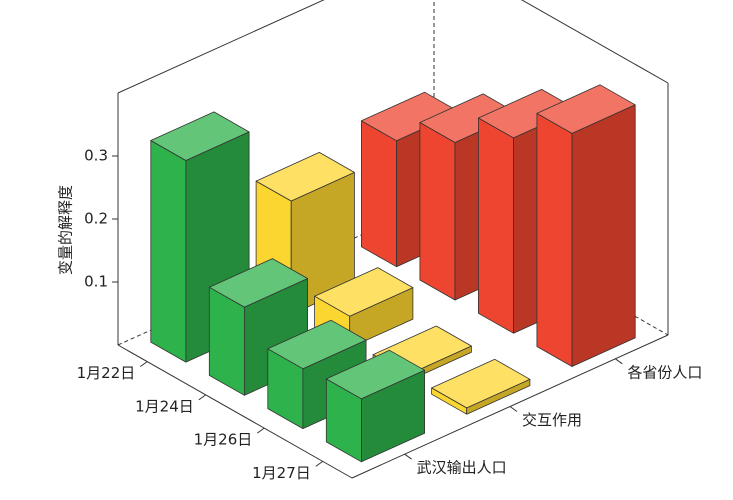  I want to click on x-tick-label: 1月24日, so click(164, 406).